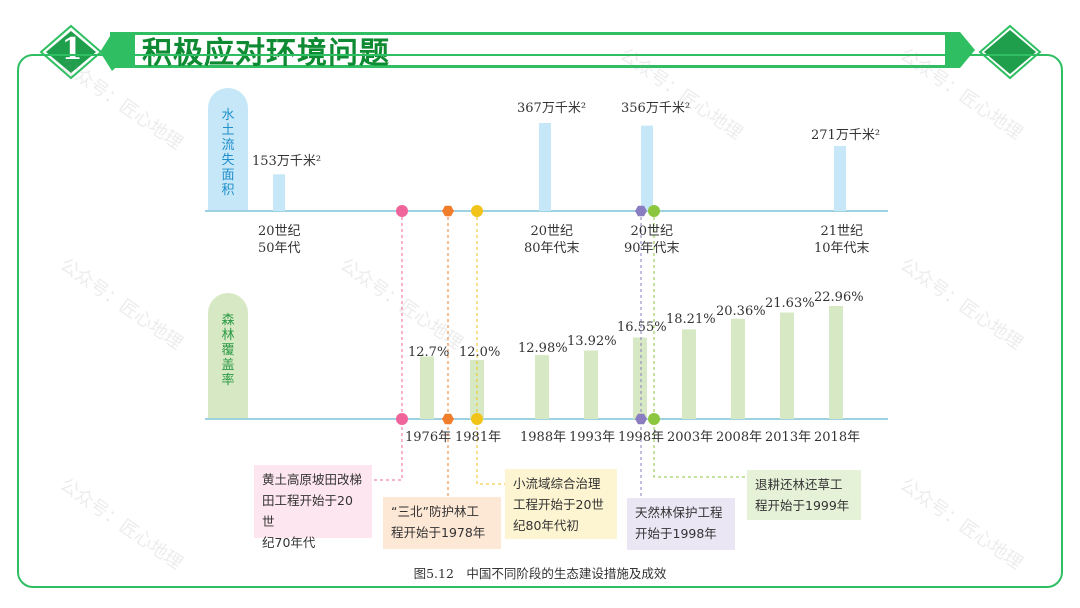 The height and width of the screenshot is (608, 1080). I want to click on measure-box-grain-for-green: 退耕还林还草工 程开始于1999年, so click(804, 495).